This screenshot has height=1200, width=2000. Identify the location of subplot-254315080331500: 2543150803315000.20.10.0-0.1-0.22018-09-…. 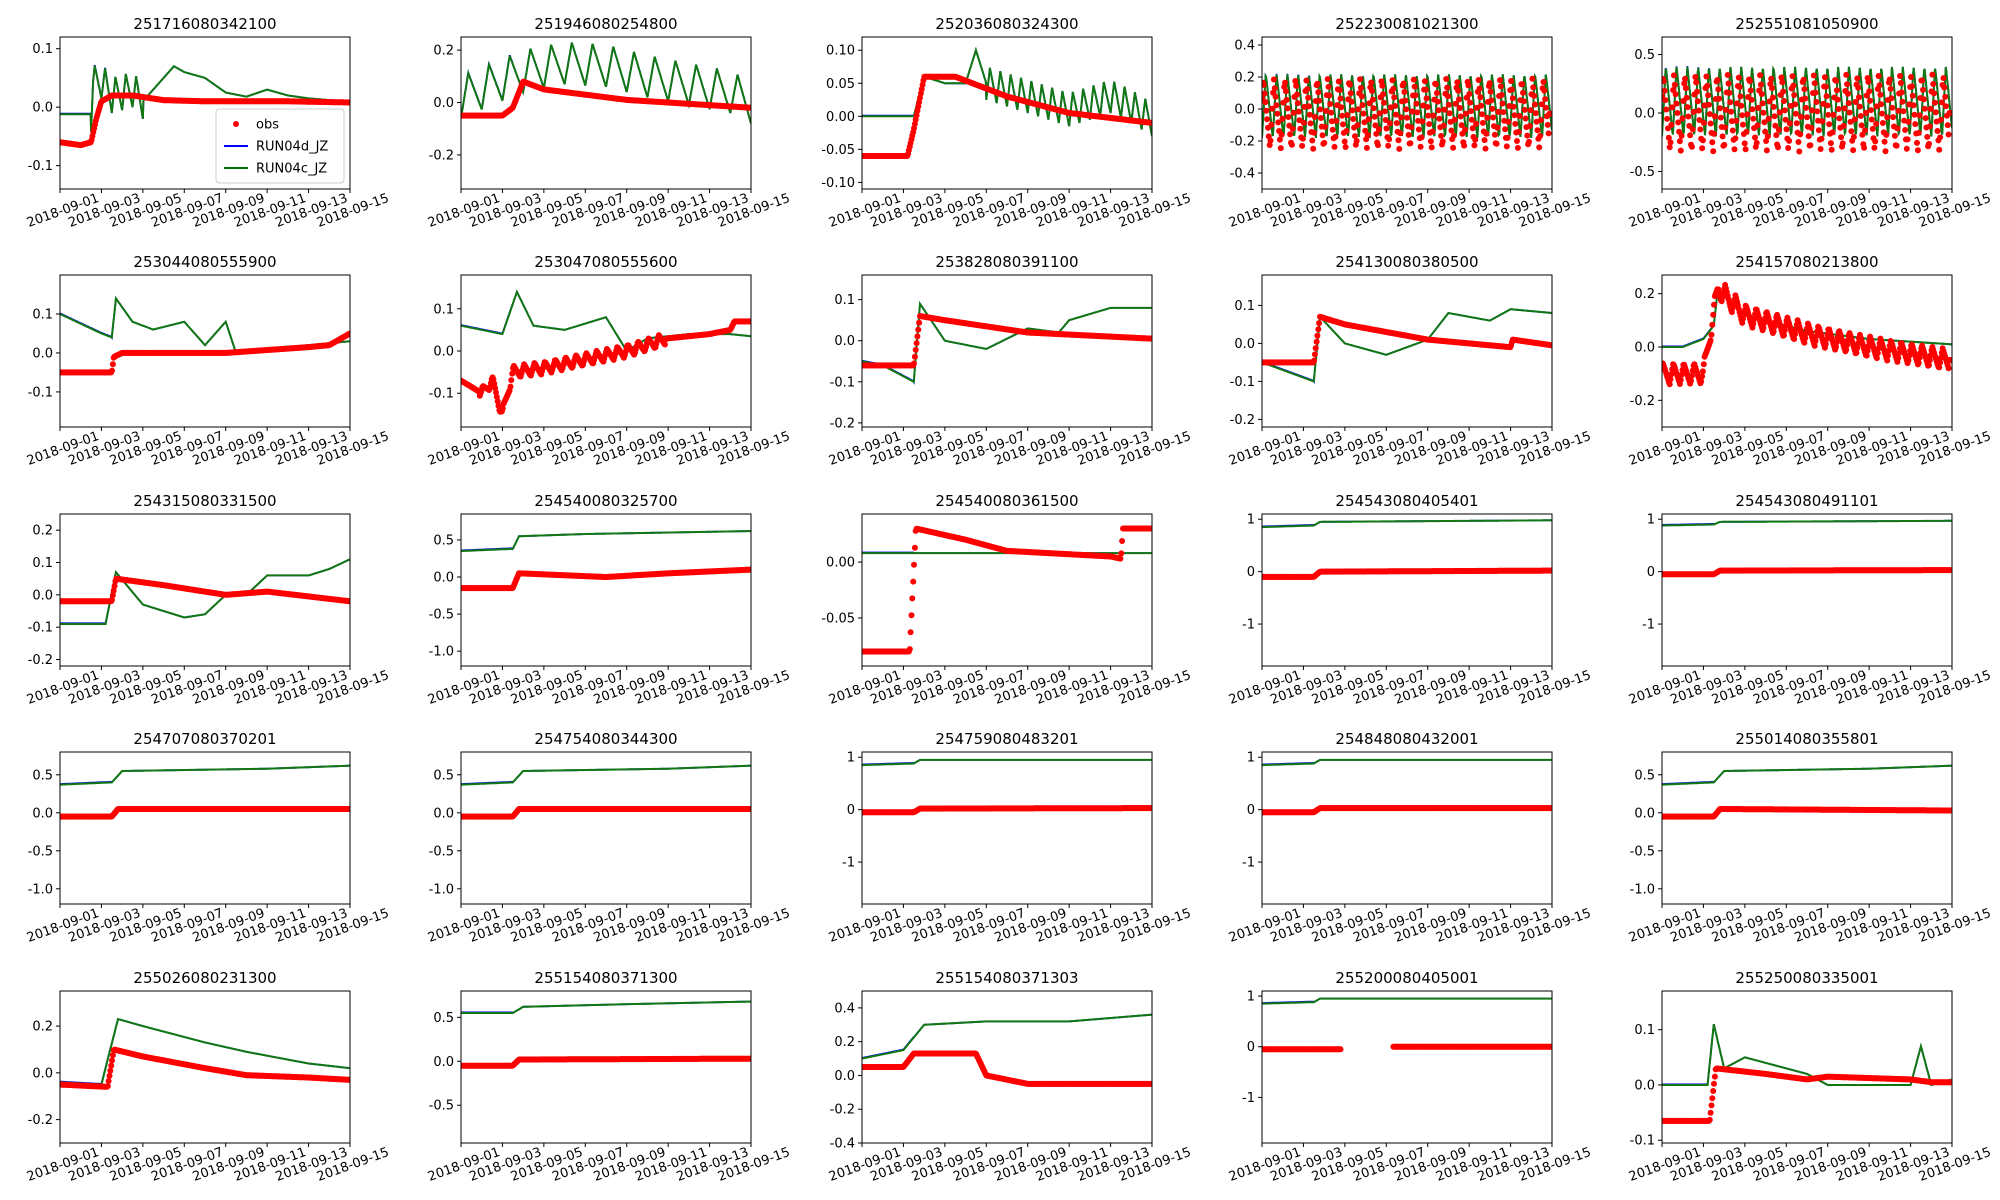
(208, 600).